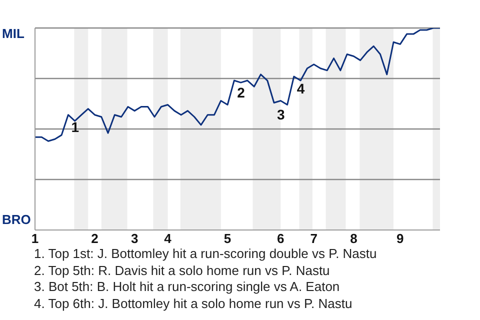 The image size is (480, 320). What do you see at coordinates (168, 238) in the screenshot?
I see `x-tick-label: 4` at bounding box center [168, 238].